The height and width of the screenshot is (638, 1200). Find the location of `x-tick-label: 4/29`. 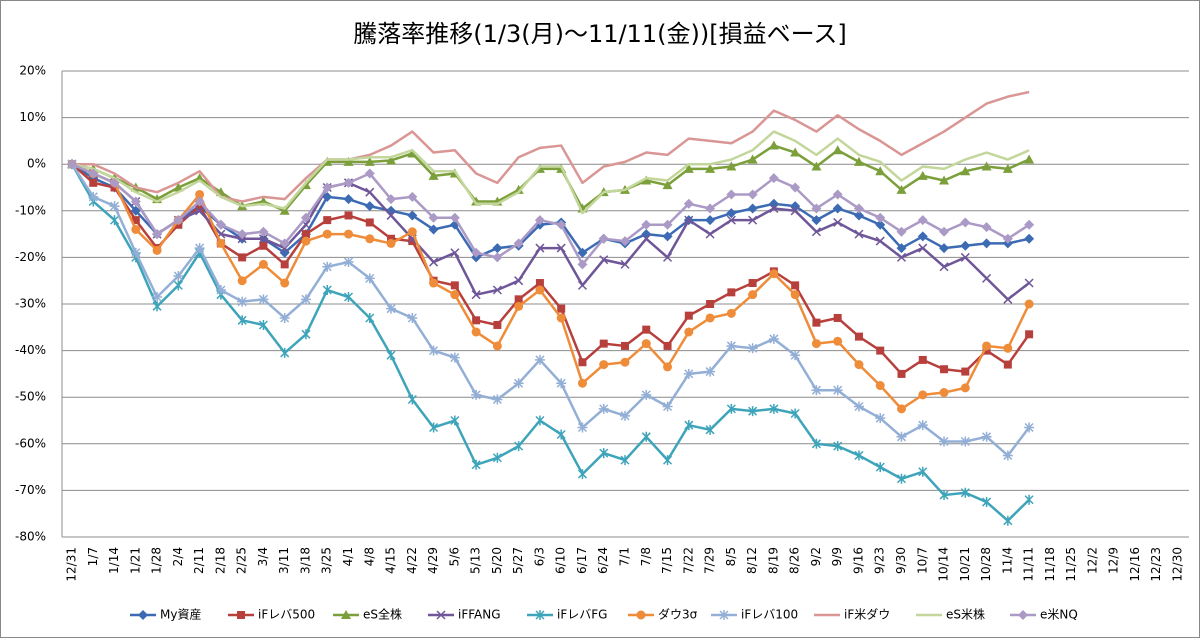

x-tick-label: 4/29 is located at coordinates (433, 560).